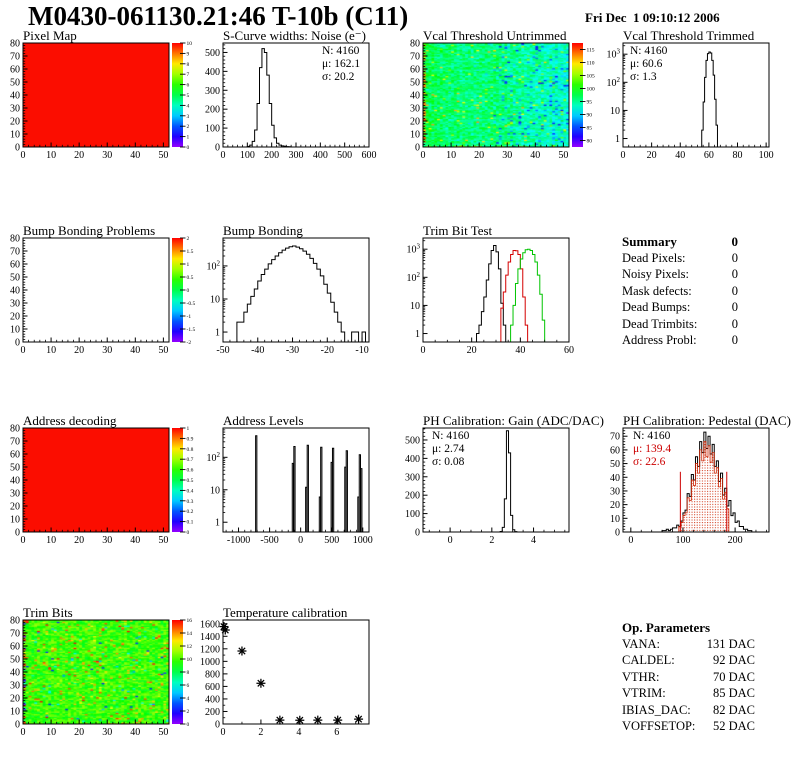 The width and height of the screenshot is (796, 772). Describe the element at coordinates (591, 77) in the screenshot. I see `svg-text: 105` at that location.